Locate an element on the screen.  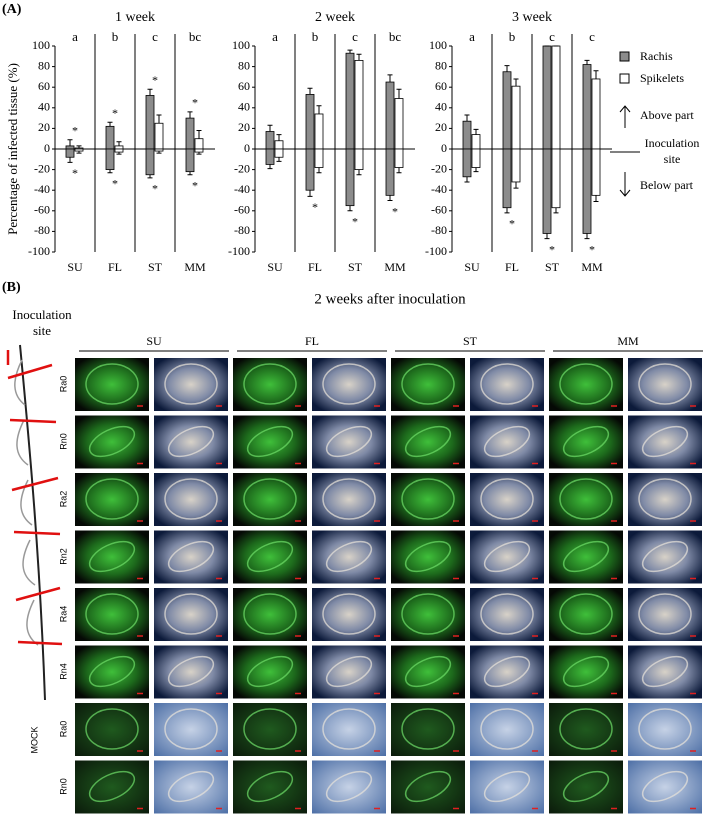
column-header: MM is located at coordinates (628, 341).